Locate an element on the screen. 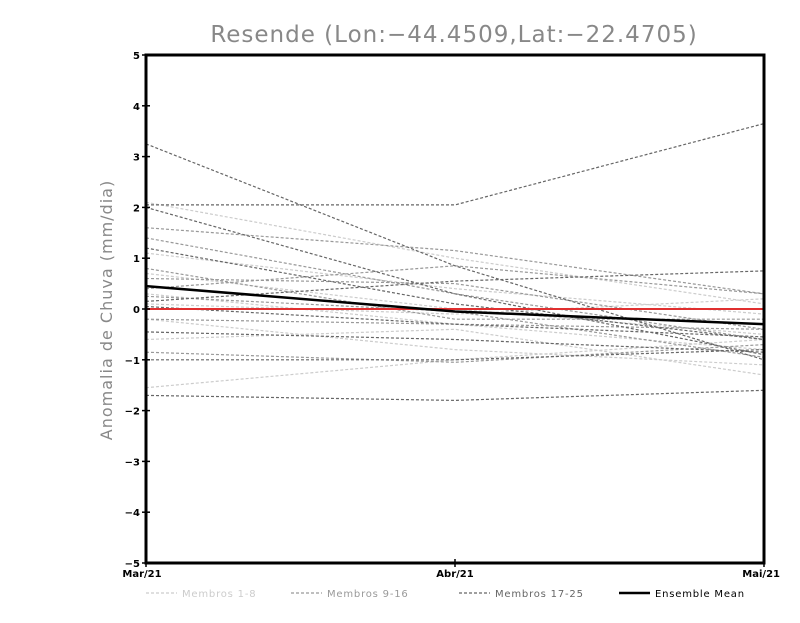 The image size is (800, 623). series-line-m15 is located at coordinates (455, 303).